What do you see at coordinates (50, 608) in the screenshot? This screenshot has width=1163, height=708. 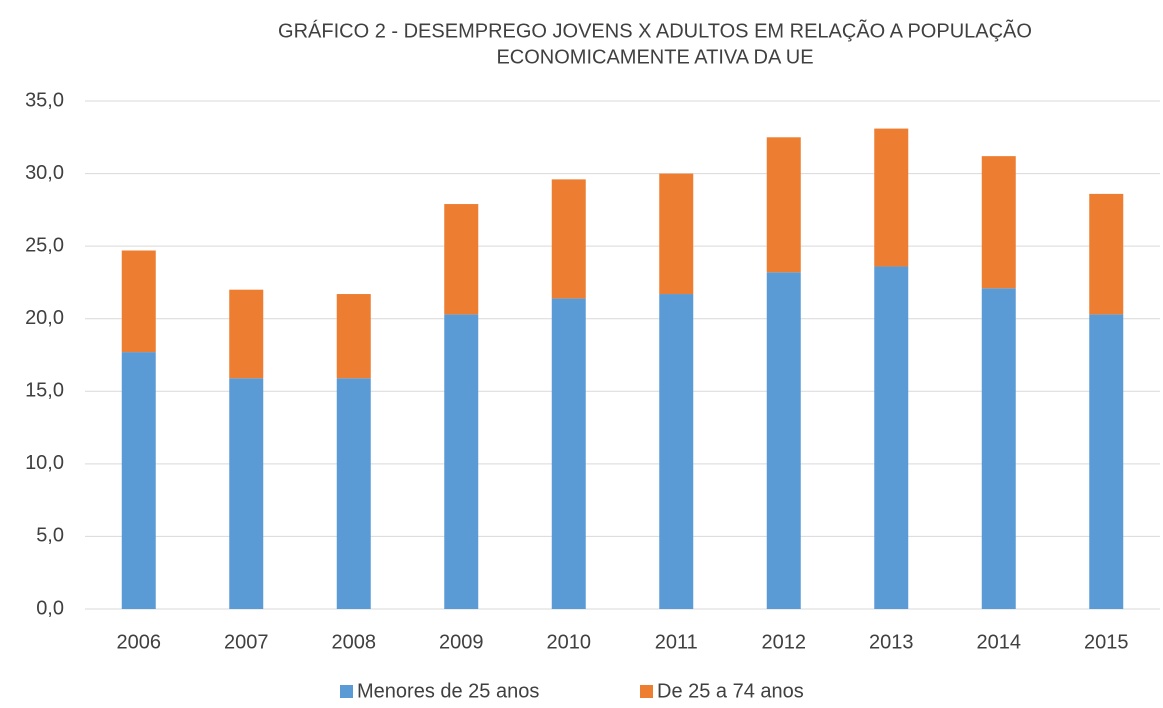 I see `y-tick-label: 0,0` at bounding box center [50, 608].